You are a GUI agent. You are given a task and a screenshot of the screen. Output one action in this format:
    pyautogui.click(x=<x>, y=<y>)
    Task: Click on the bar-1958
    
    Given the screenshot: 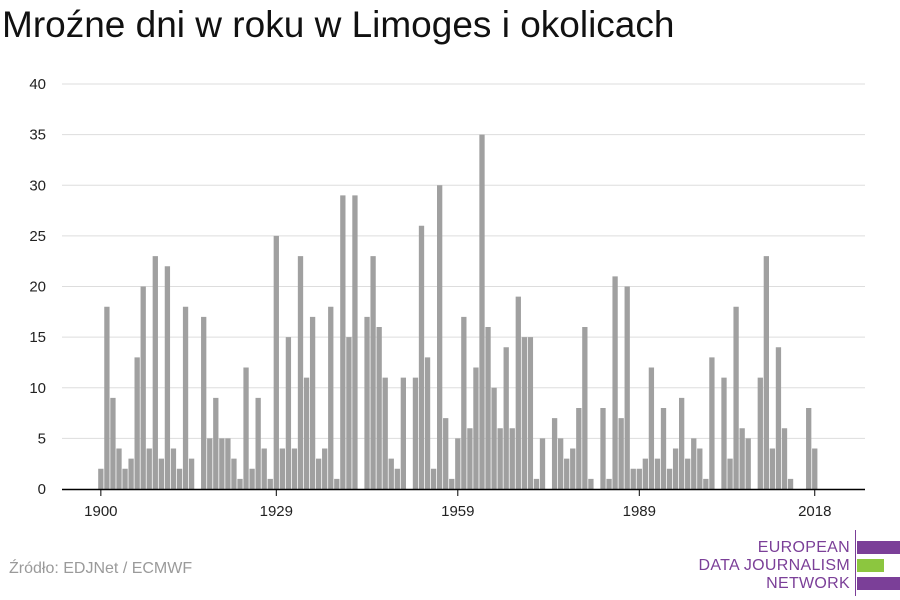 What is the action you would take?
    pyautogui.click(x=452, y=484)
    